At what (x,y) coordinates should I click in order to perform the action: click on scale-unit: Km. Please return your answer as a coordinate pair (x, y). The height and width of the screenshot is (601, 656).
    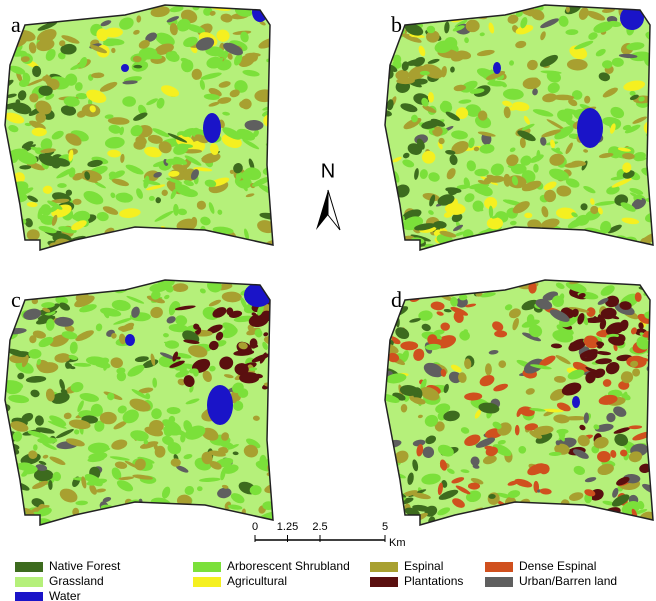
    Looking at the image, I should click on (397, 543).